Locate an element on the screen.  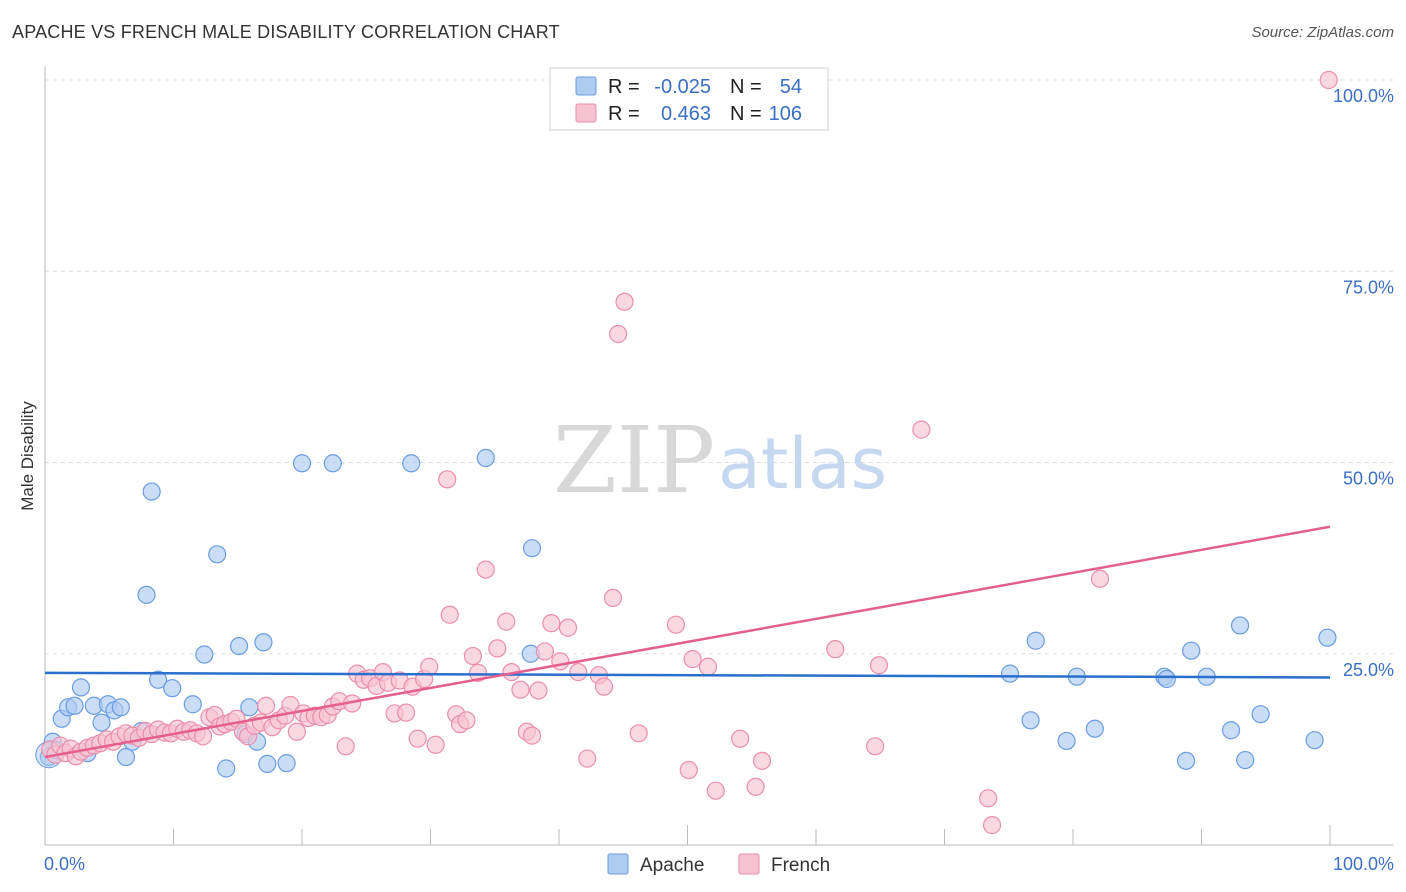
watermark-zip: ZIP is located at coordinates (634, 460).